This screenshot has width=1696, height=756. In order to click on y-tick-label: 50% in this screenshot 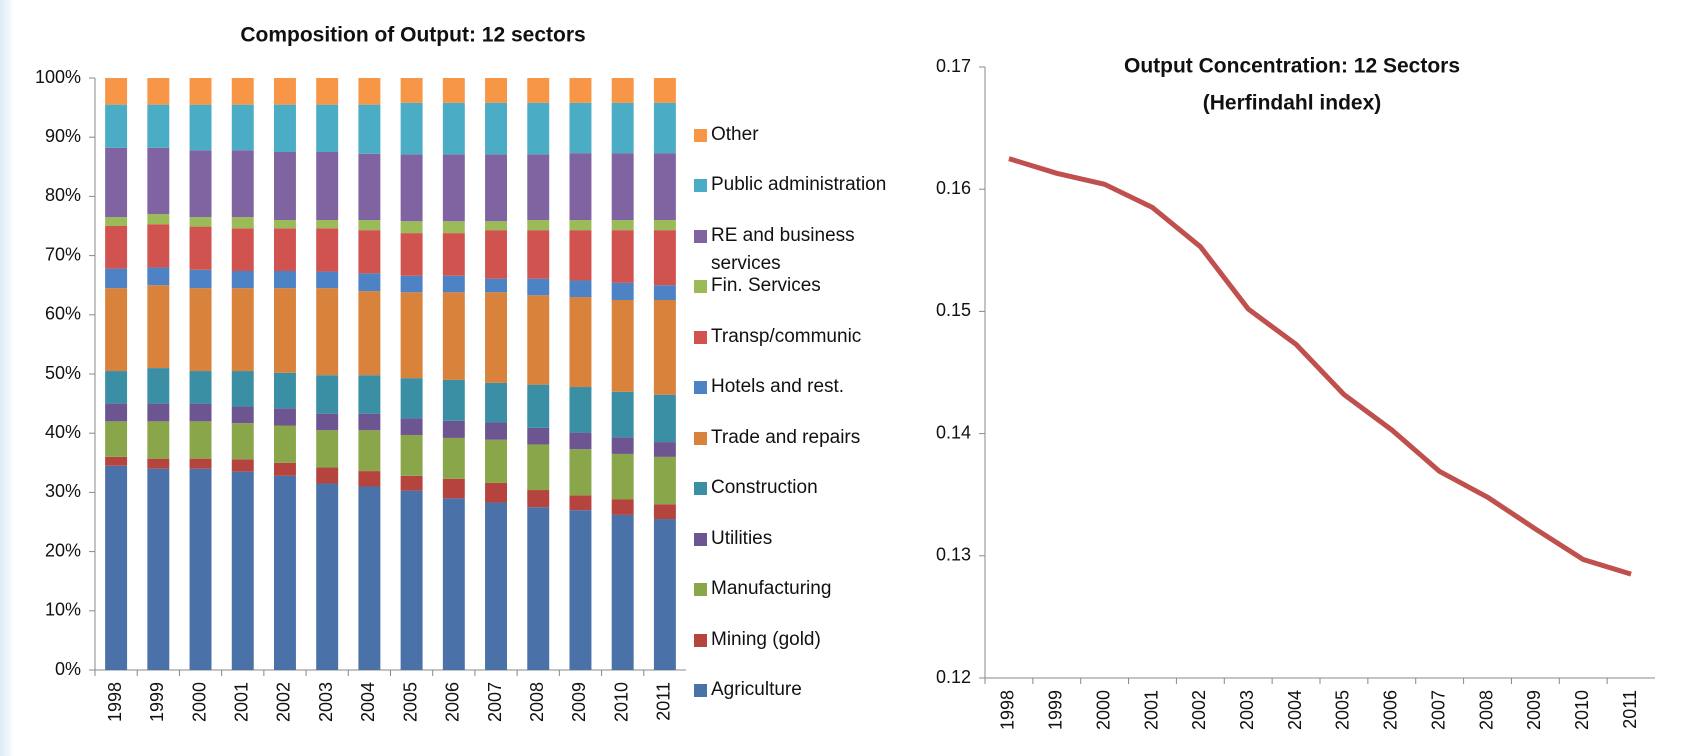, I will do `click(63, 373)`.